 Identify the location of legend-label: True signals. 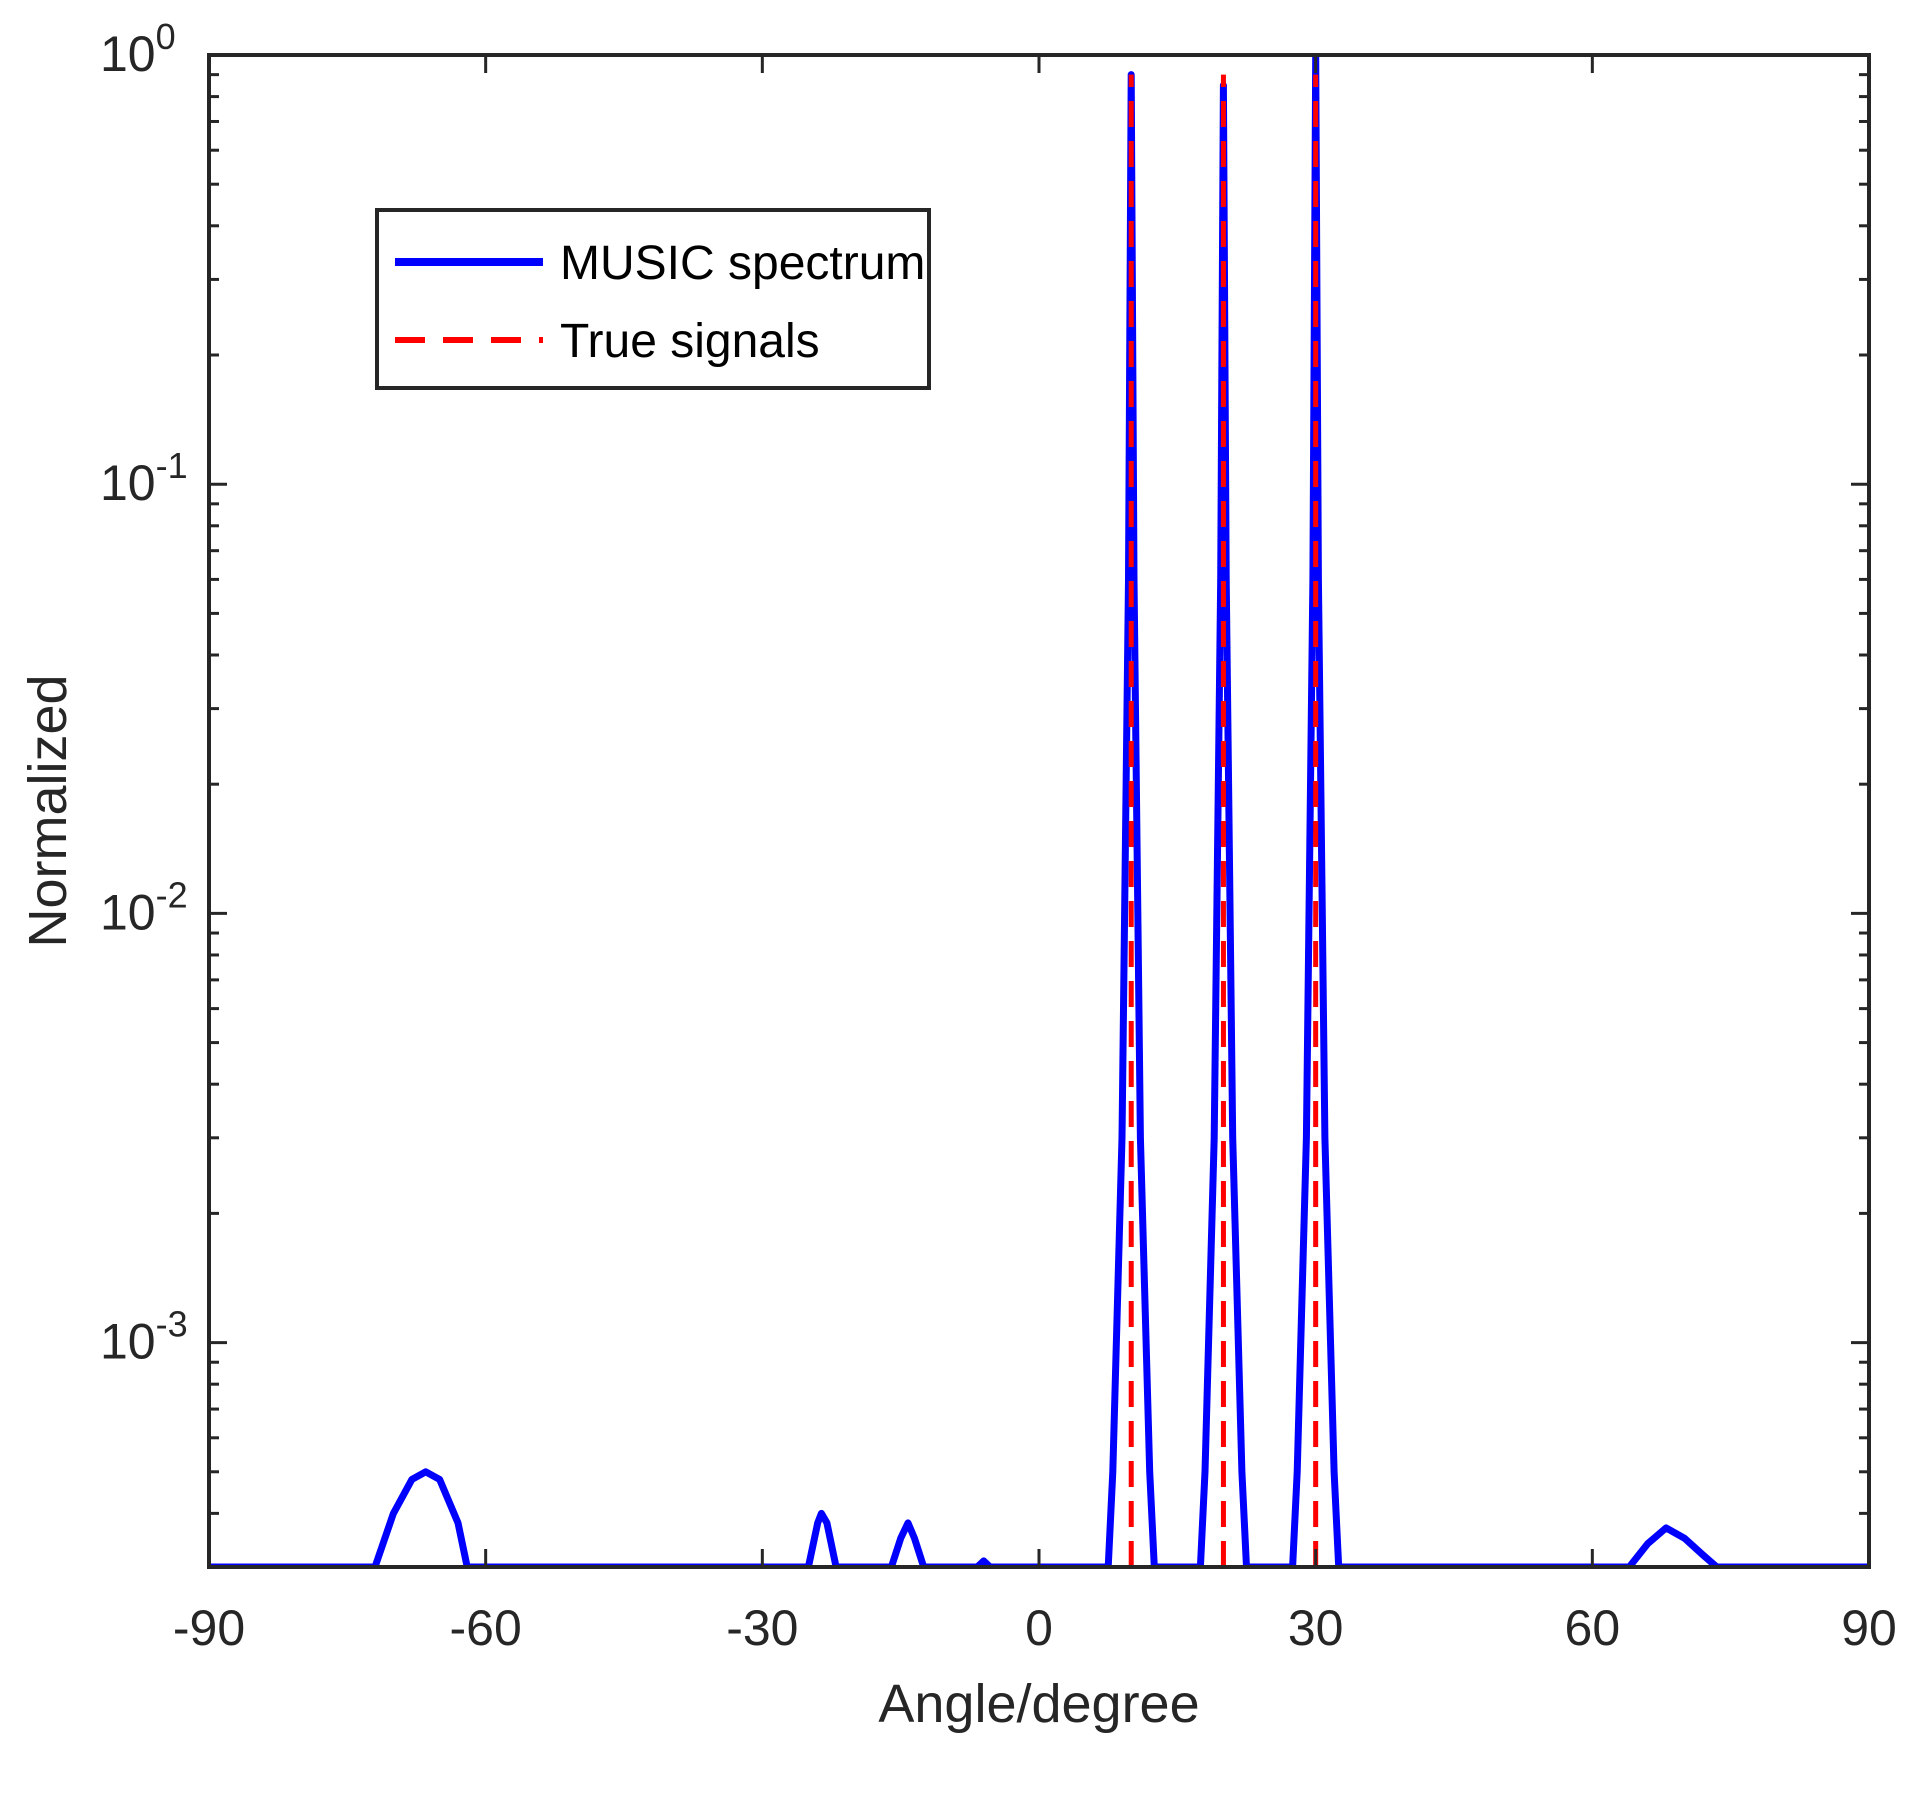
(690, 341).